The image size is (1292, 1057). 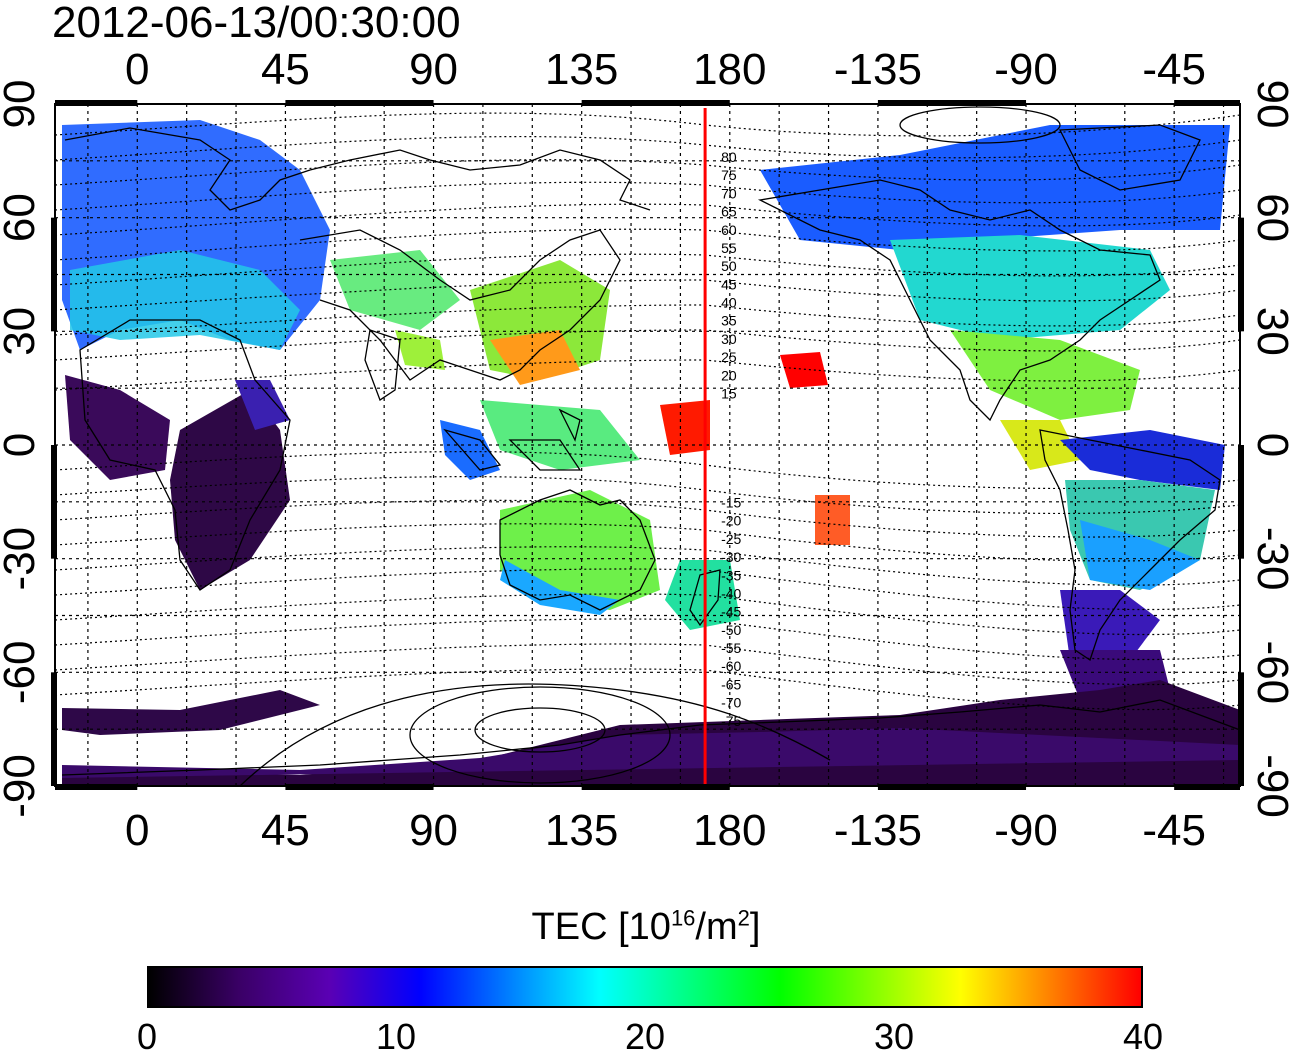 What do you see at coordinates (396, 1036) in the screenshot?
I see `colorbar-tick: 10` at bounding box center [396, 1036].